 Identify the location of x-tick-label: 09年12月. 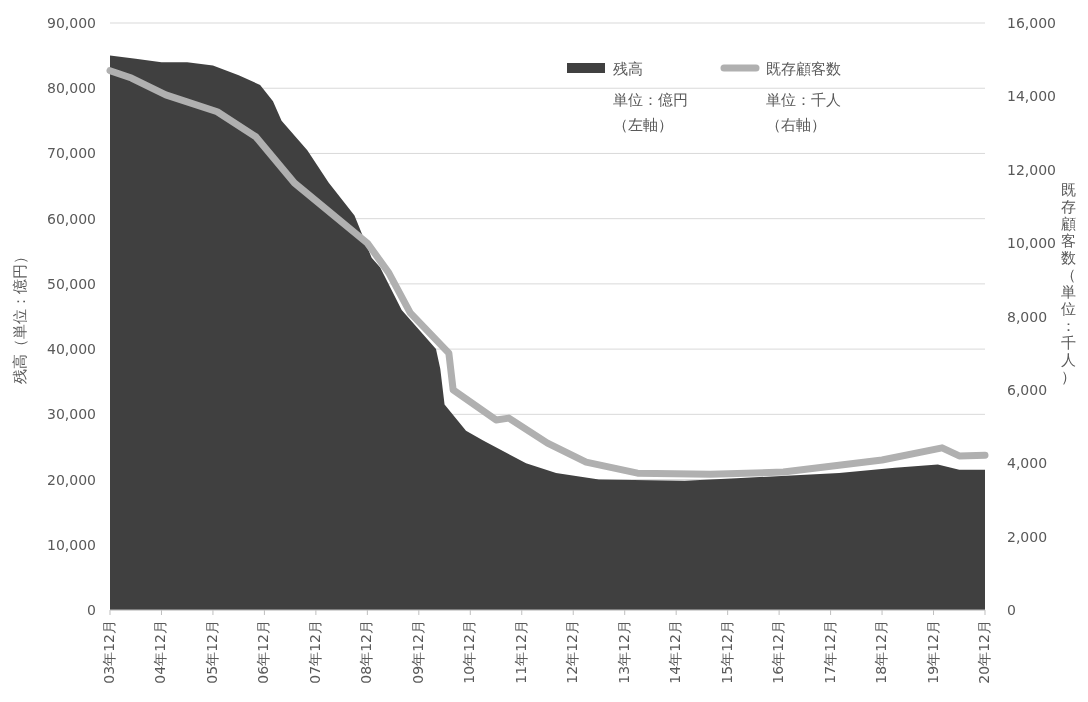
(417, 652).